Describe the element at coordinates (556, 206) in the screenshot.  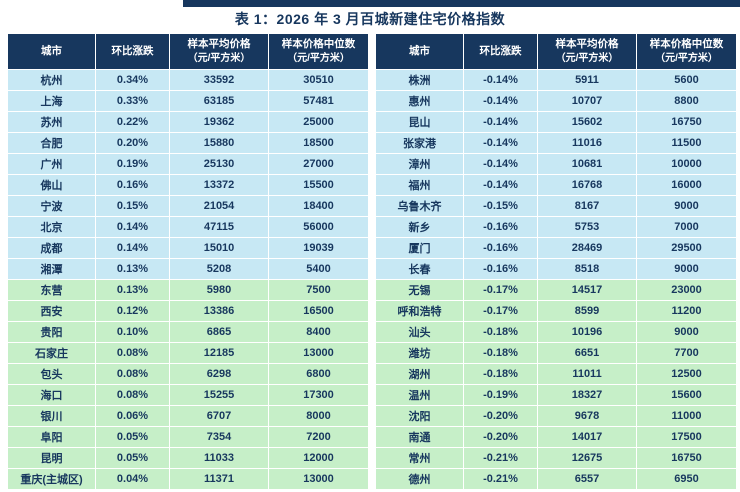
I see `table-row: 乌鲁木齐 -0.15% 8167 9000` at that location.